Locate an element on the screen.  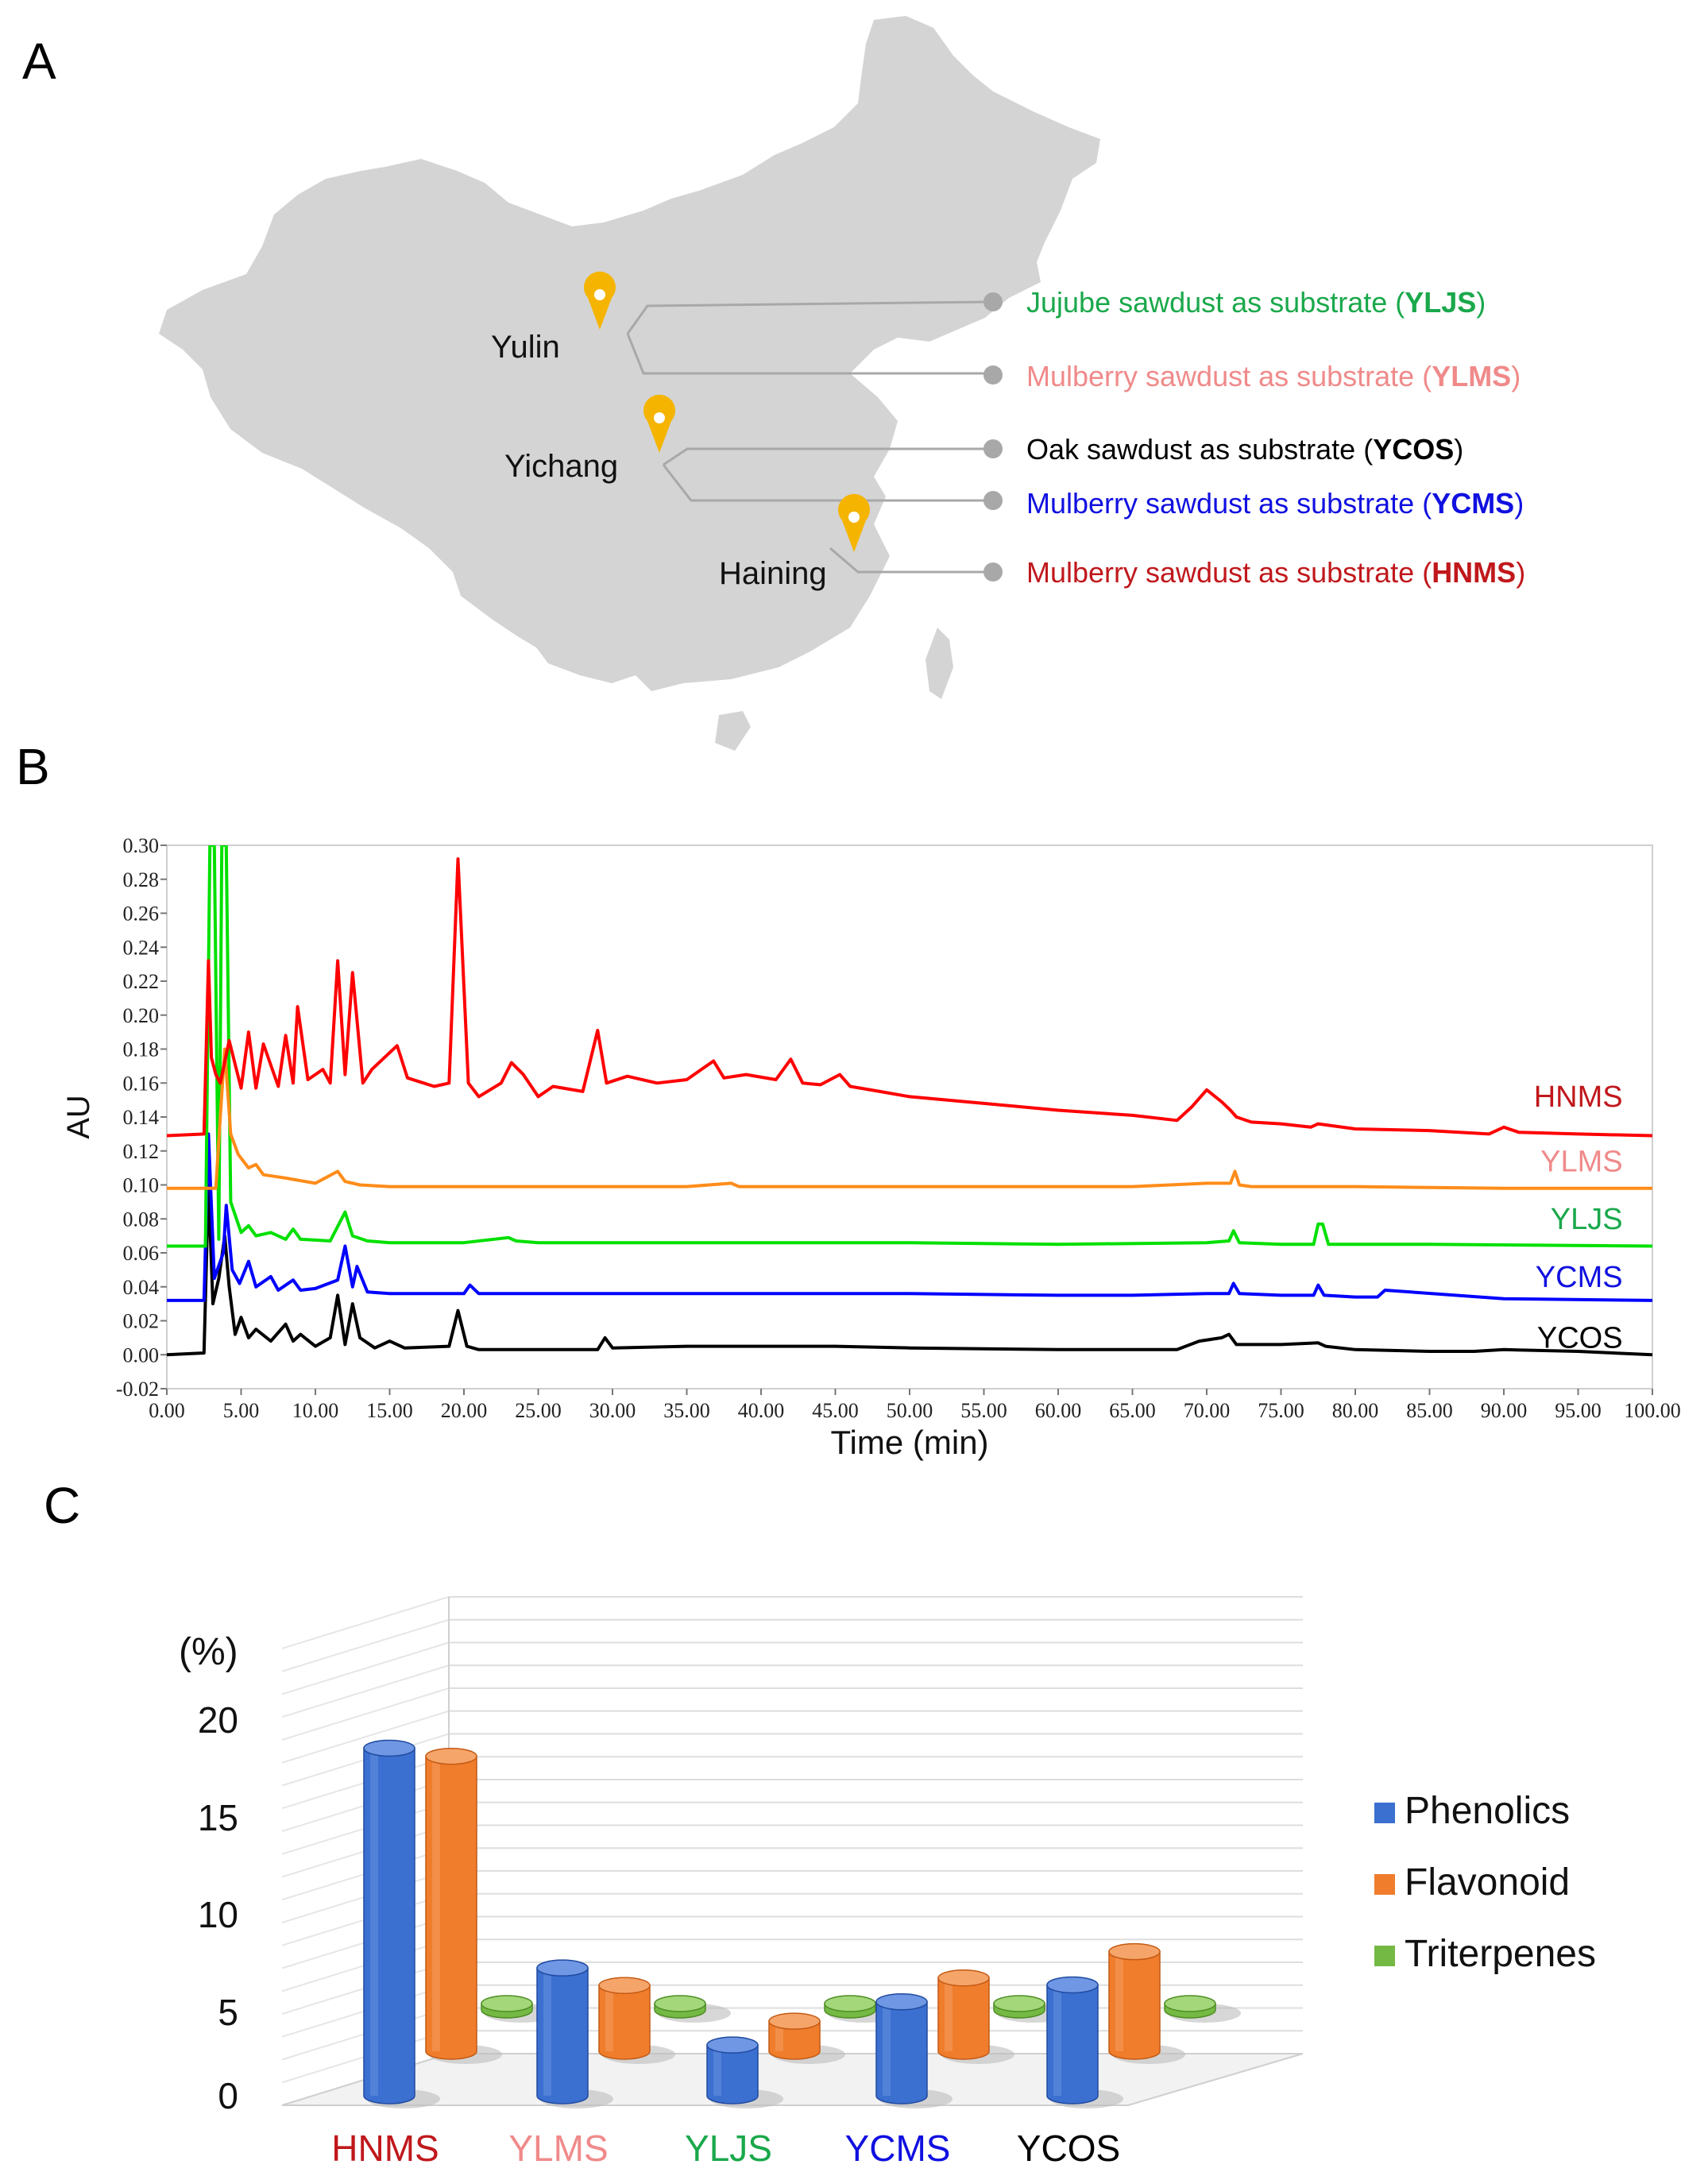
y-tick-label: 15 is located at coordinates (218, 1818).